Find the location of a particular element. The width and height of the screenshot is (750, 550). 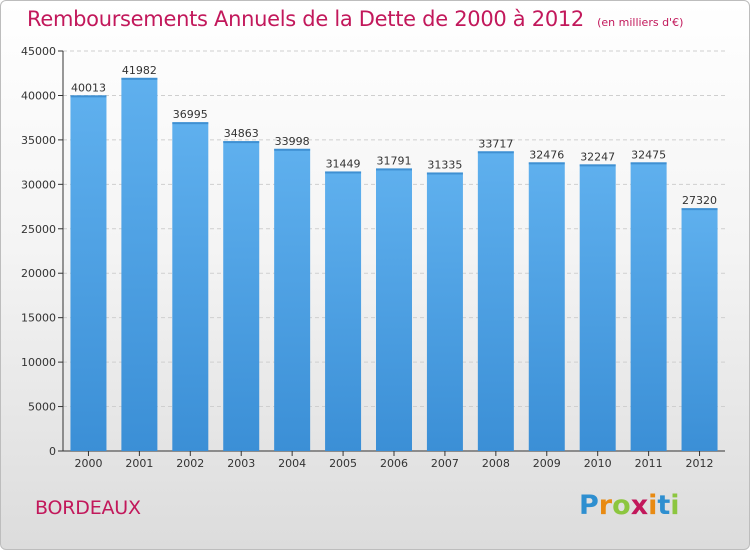

proxiti-logo: Proxiti is located at coordinates (629, 505).